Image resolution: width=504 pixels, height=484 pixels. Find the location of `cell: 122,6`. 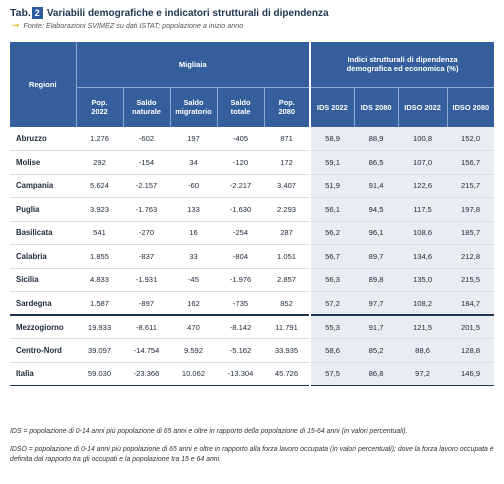

cell: 122,6 is located at coordinates (423, 186).